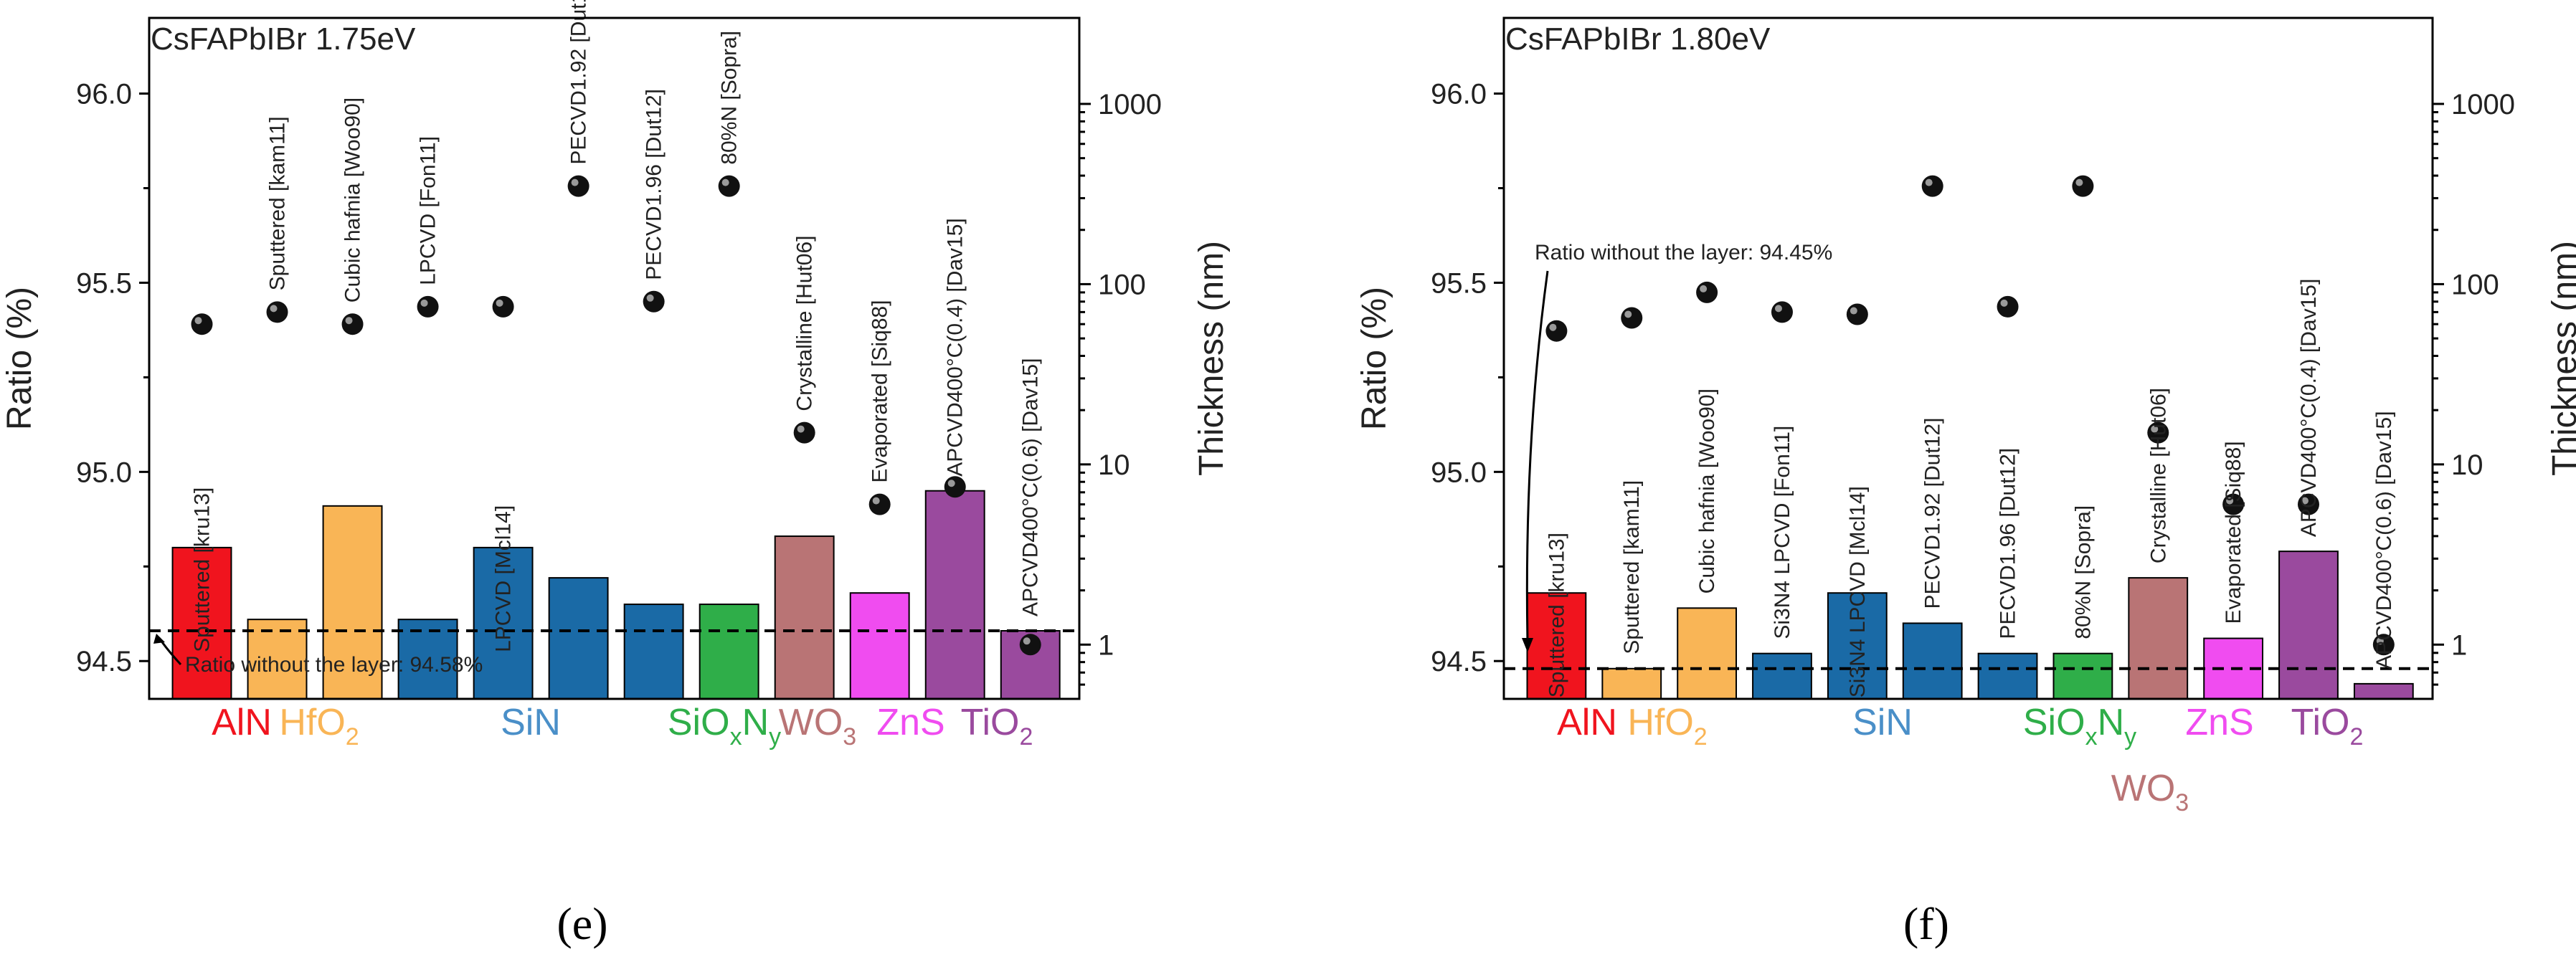  Describe the element at coordinates (1527, 645) in the screenshot. I see `annotation-arrowhead` at that location.